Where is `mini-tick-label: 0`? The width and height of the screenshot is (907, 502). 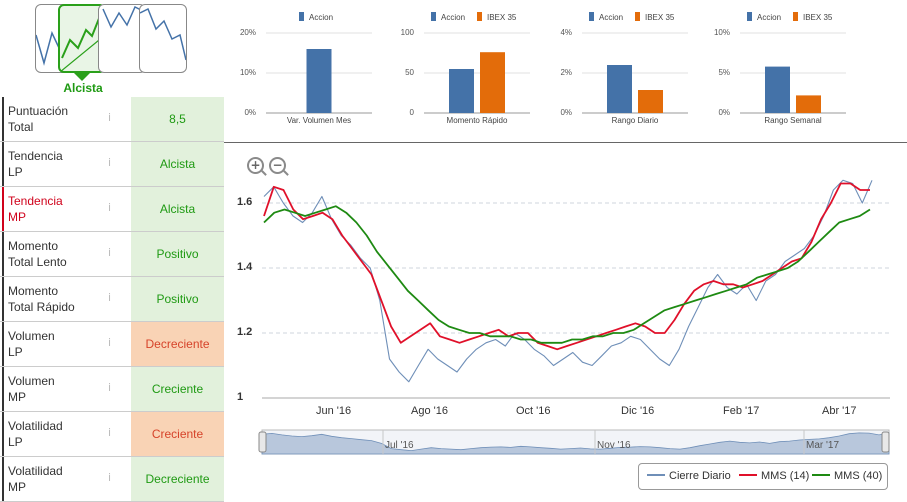 mini-tick-label: 0 is located at coordinates (411, 112).